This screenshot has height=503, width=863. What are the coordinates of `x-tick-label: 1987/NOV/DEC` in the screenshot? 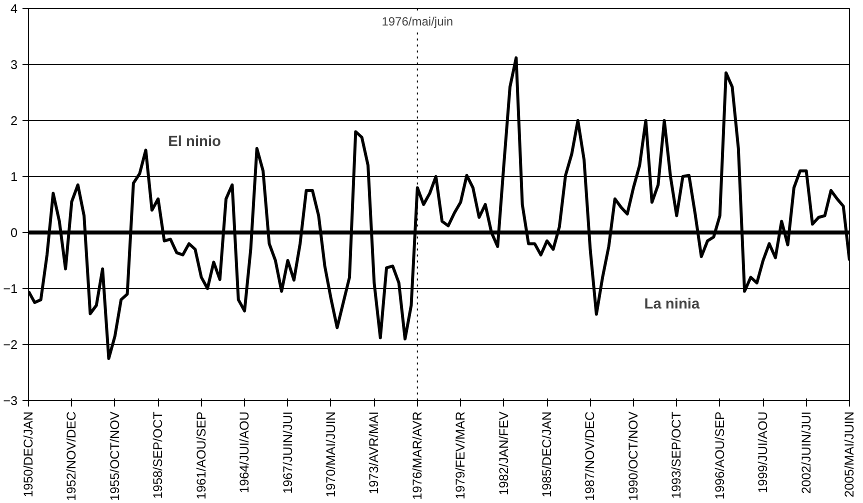 It's located at (590, 456).